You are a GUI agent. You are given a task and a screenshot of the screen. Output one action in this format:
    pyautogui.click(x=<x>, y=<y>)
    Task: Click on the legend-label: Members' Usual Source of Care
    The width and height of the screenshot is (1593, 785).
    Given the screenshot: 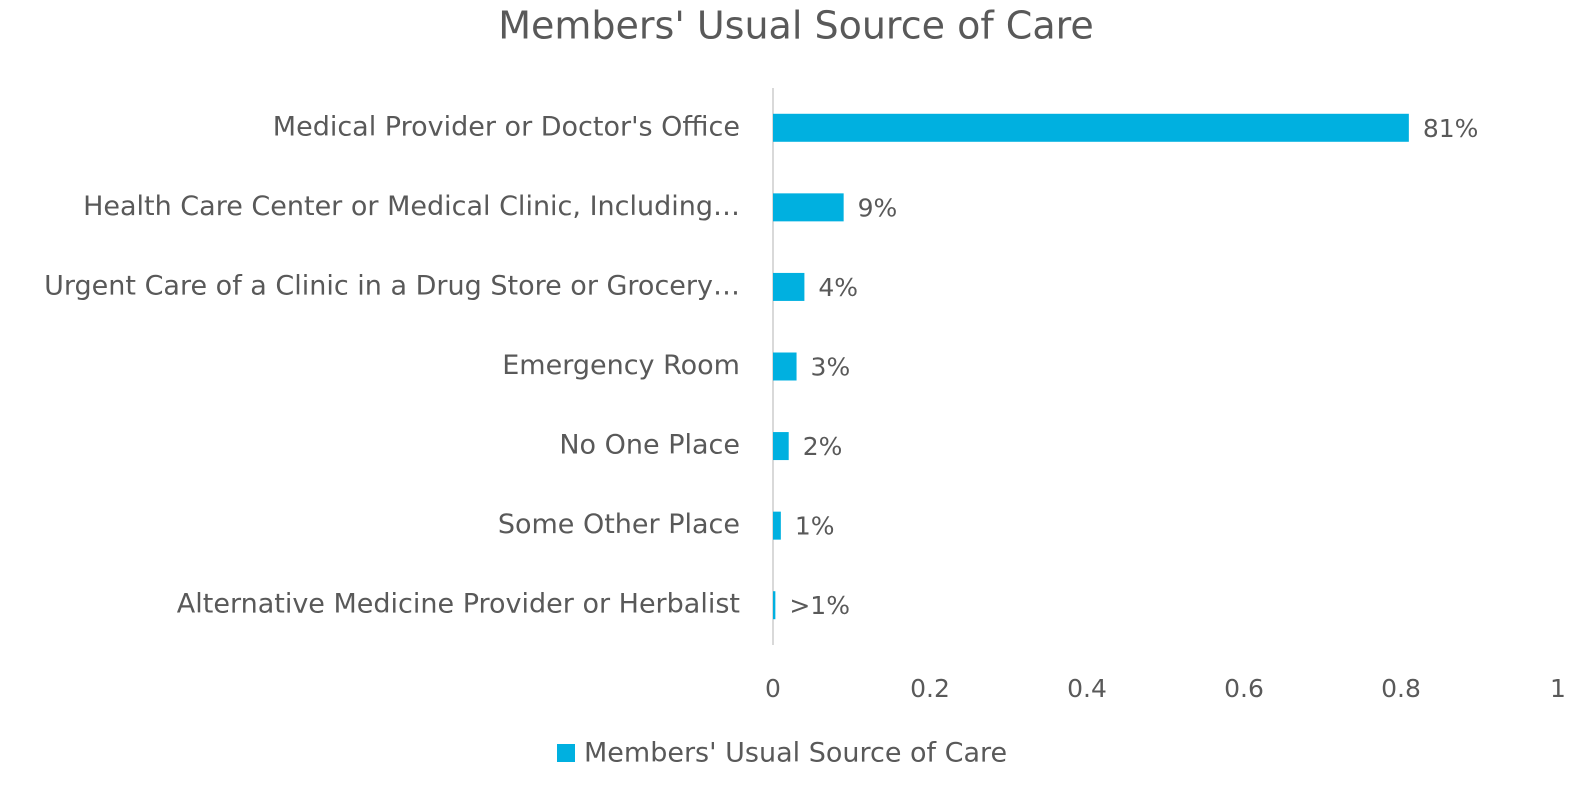 What is the action you would take?
    pyautogui.click(x=795, y=753)
    